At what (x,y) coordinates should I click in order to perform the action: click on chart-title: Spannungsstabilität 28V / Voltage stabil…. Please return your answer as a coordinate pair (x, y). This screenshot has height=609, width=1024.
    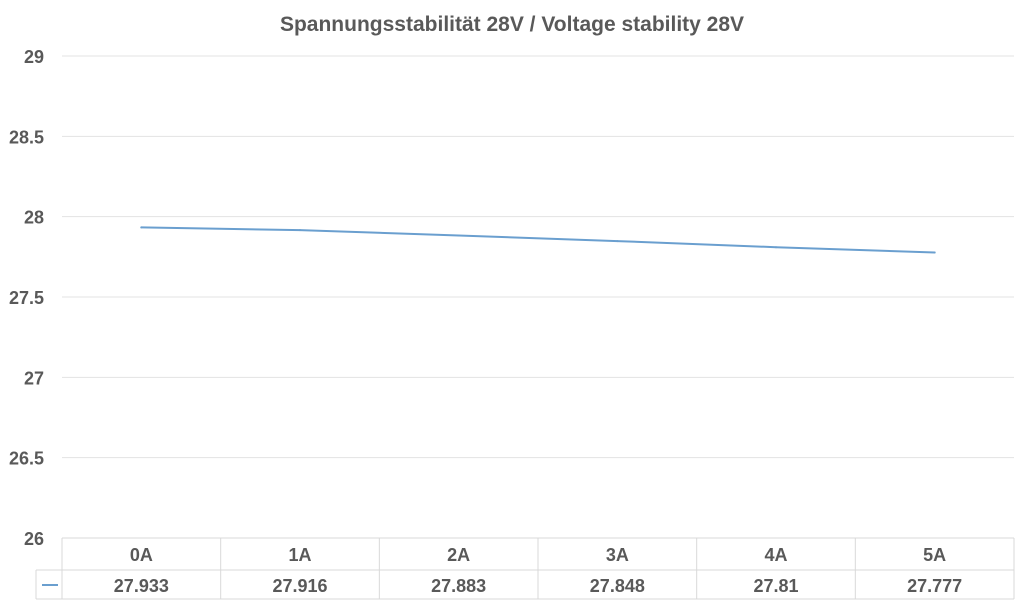
    Looking at the image, I should click on (512, 24).